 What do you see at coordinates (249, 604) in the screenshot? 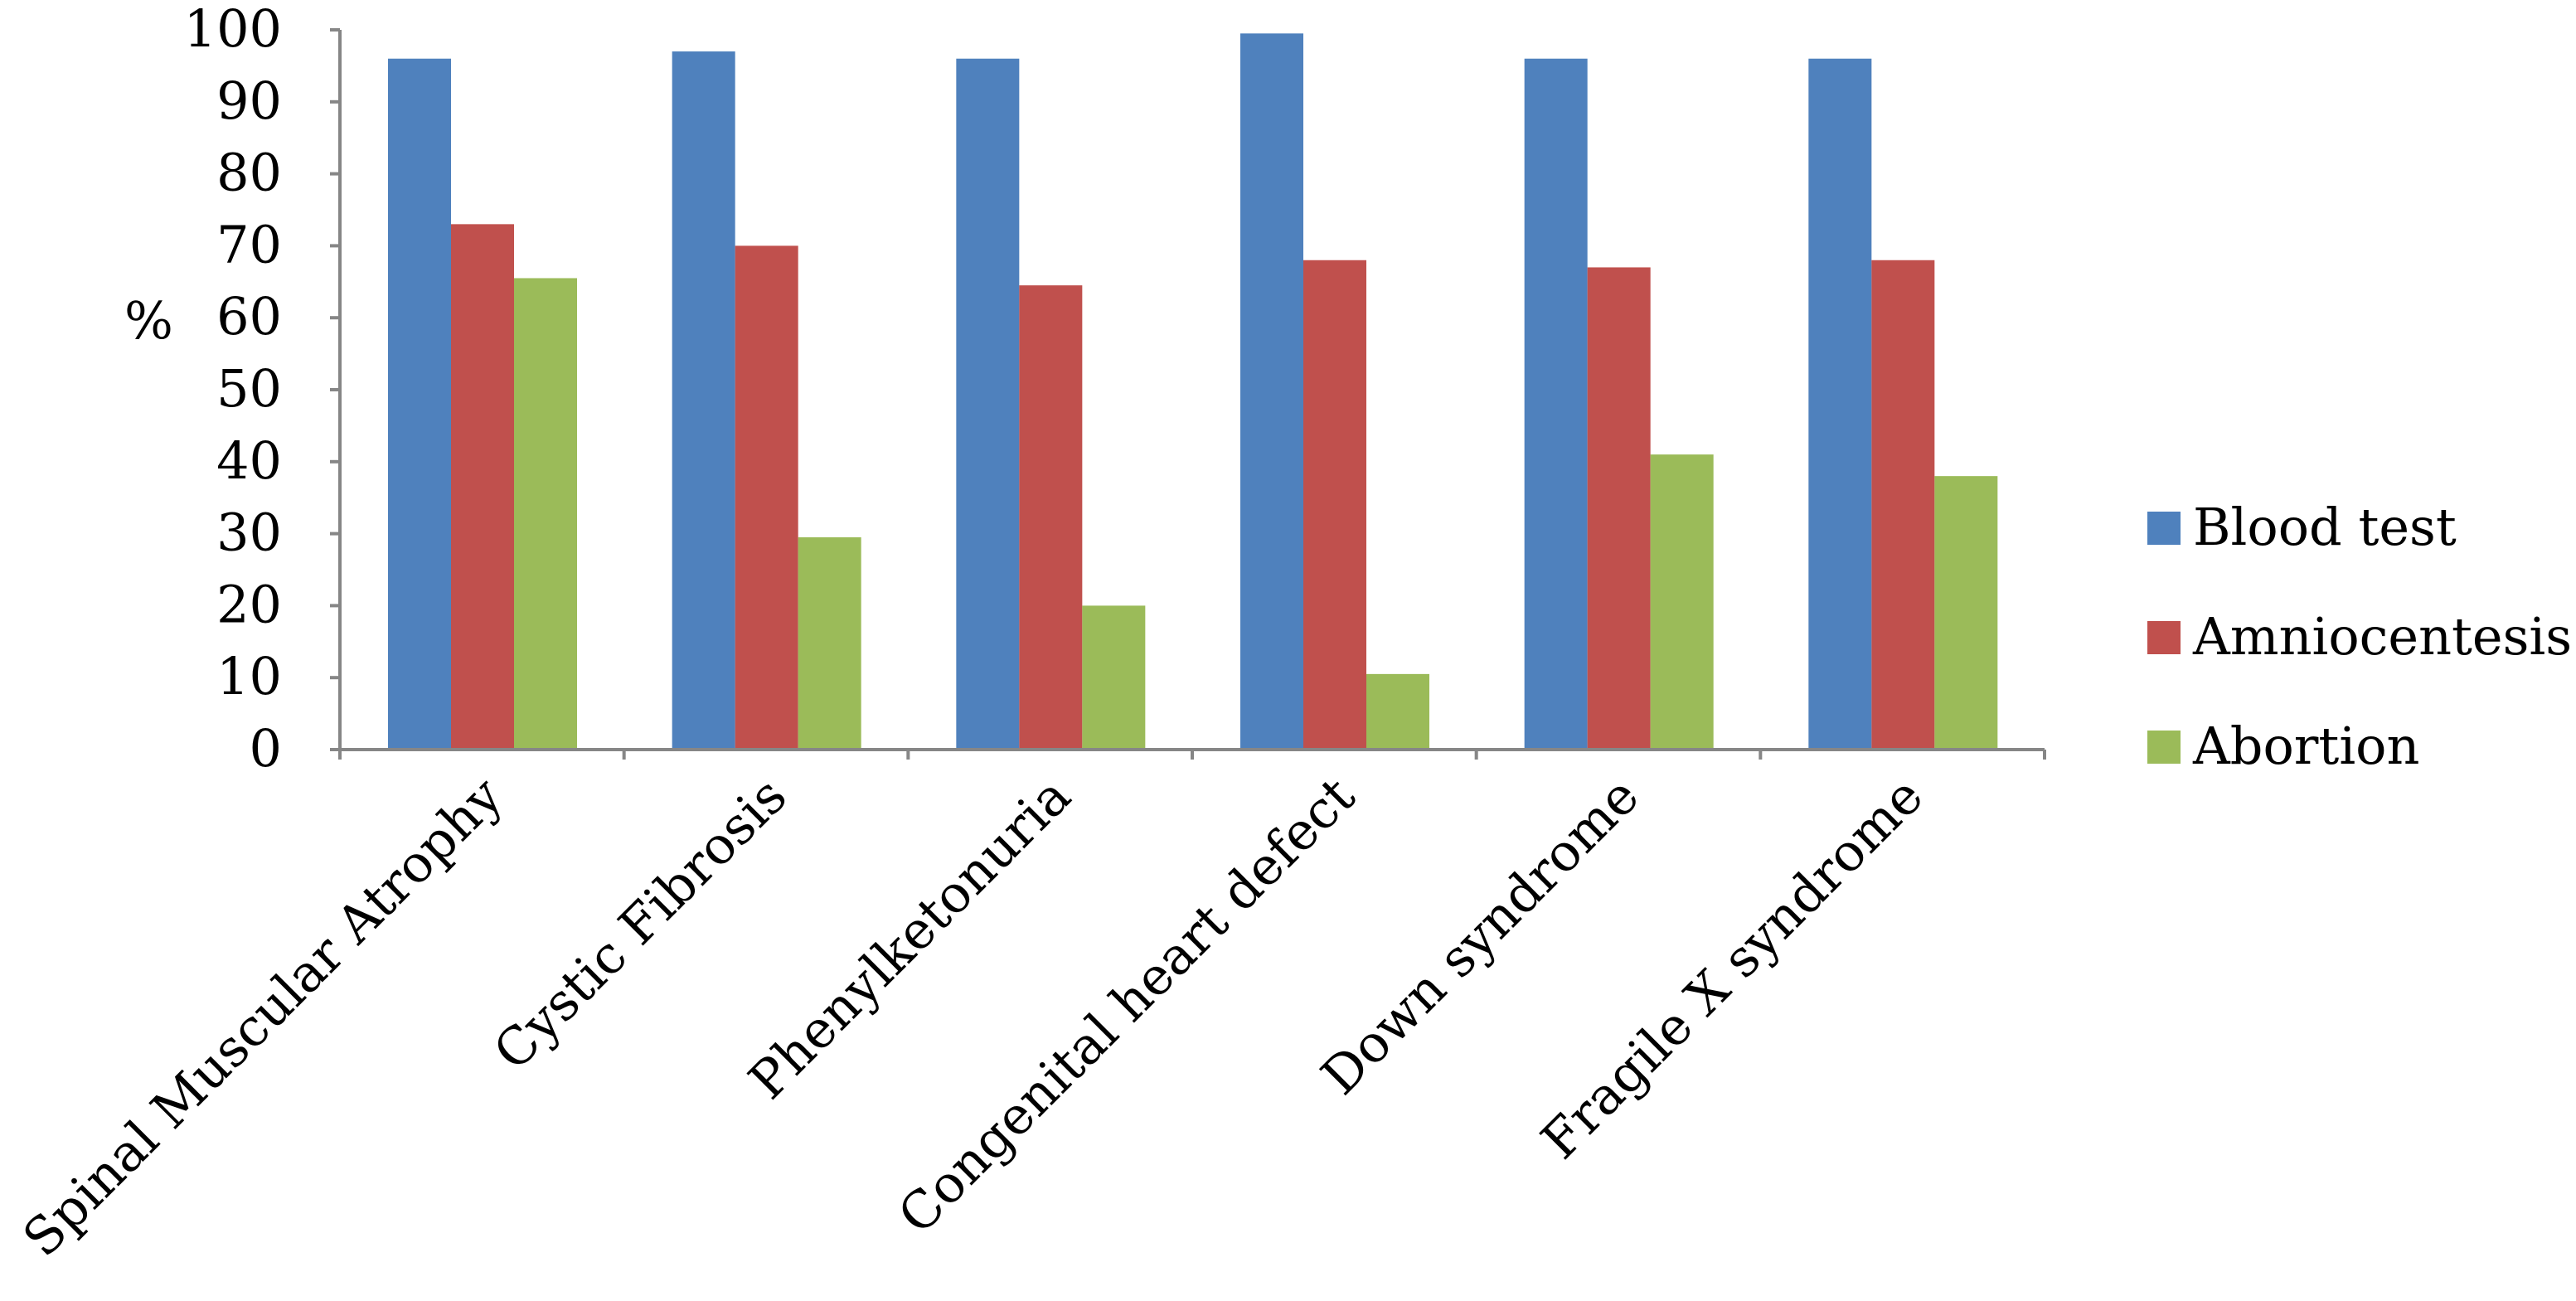
I see `y-tick-label: 20` at bounding box center [249, 604].